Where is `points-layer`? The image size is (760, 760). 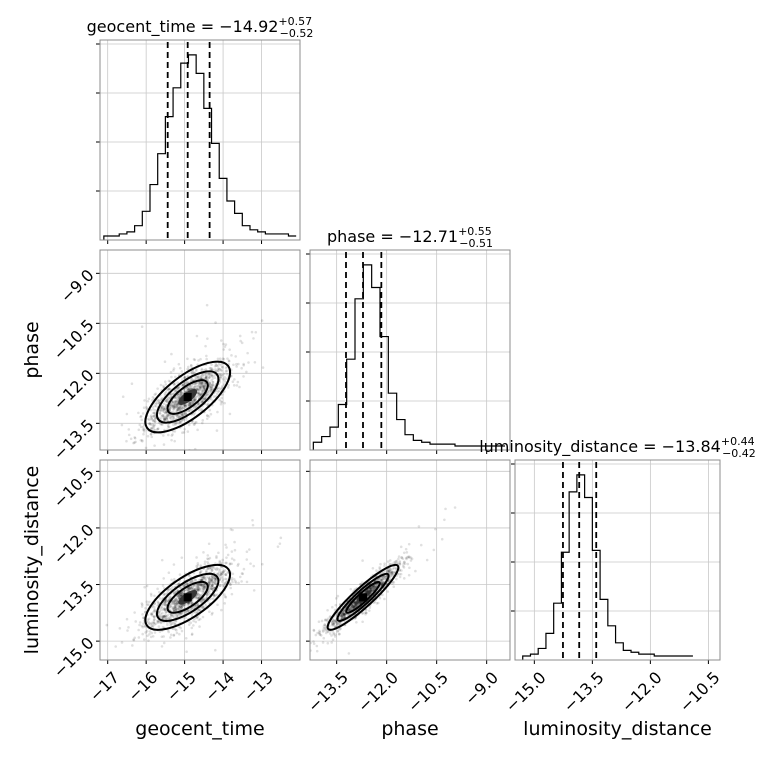 points-layer is located at coordinates (194, 586).